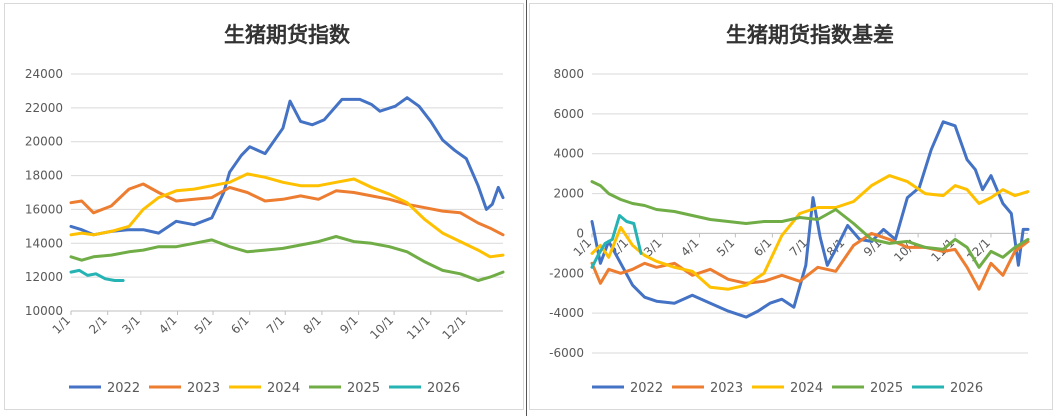 Image resolution: width=1057 pixels, height=416 pixels. I want to click on y-tick-label: -6000, so click(566, 353).